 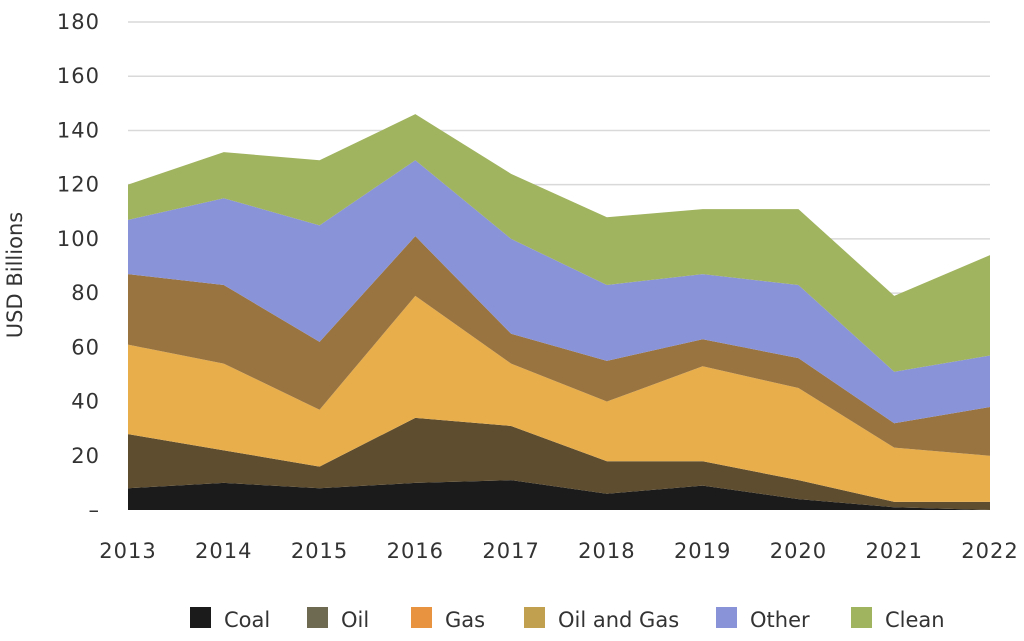 What do you see at coordinates (415, 551) in the screenshot?
I see `x-tick-label: 2016` at bounding box center [415, 551].